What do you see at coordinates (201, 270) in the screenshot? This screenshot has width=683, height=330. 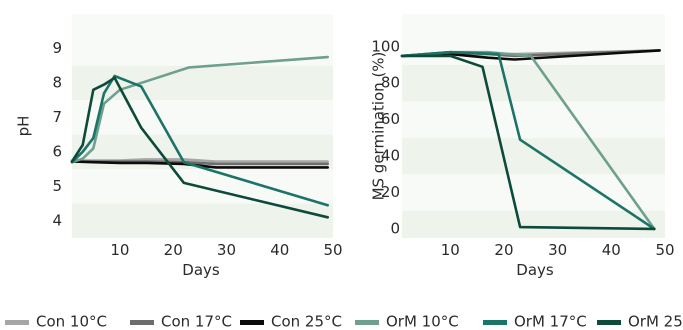 I see `ph-x-axis-label: Days` at bounding box center [201, 270].